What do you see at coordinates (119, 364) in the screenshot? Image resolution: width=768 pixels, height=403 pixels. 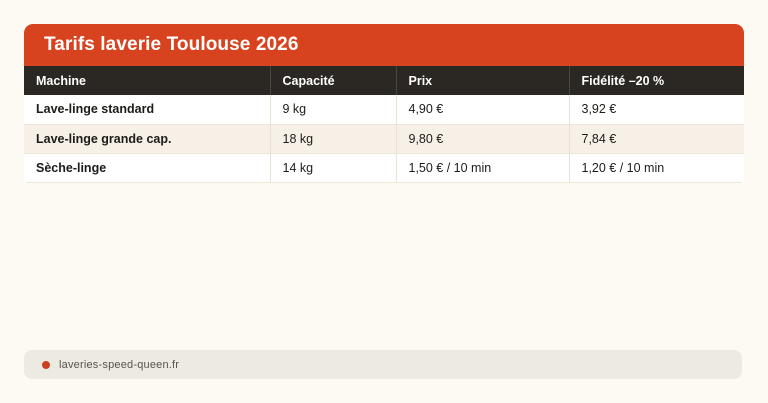 I see `source-text: laveries-speed-queen.fr` at bounding box center [119, 364].